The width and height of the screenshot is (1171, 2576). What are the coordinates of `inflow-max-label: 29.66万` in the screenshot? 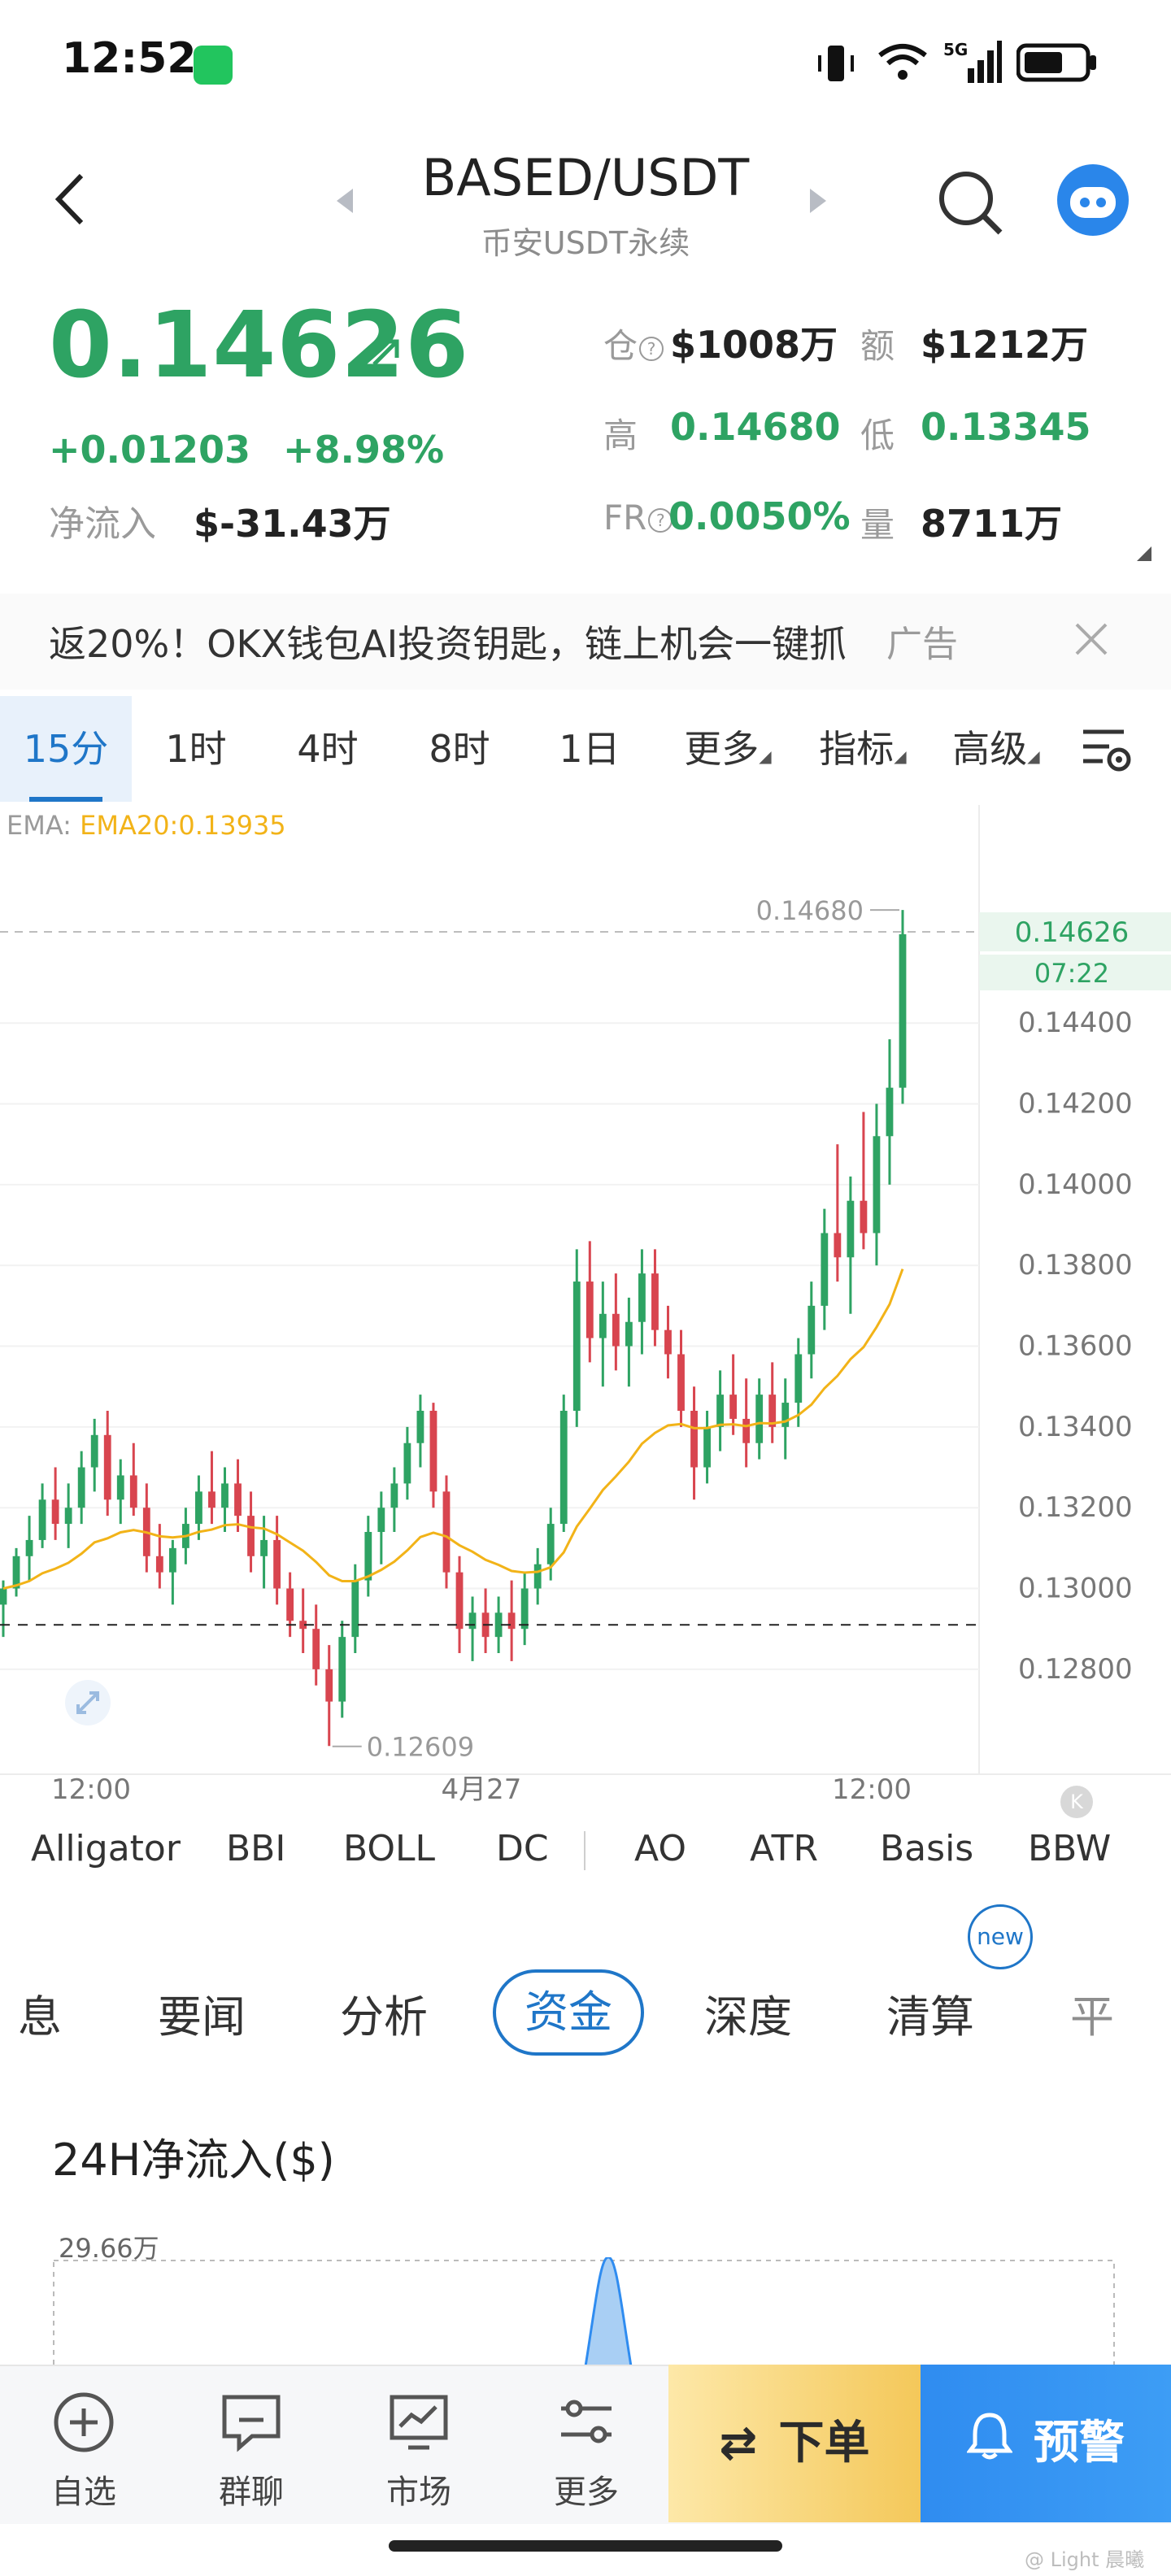 It's located at (109, 2249).